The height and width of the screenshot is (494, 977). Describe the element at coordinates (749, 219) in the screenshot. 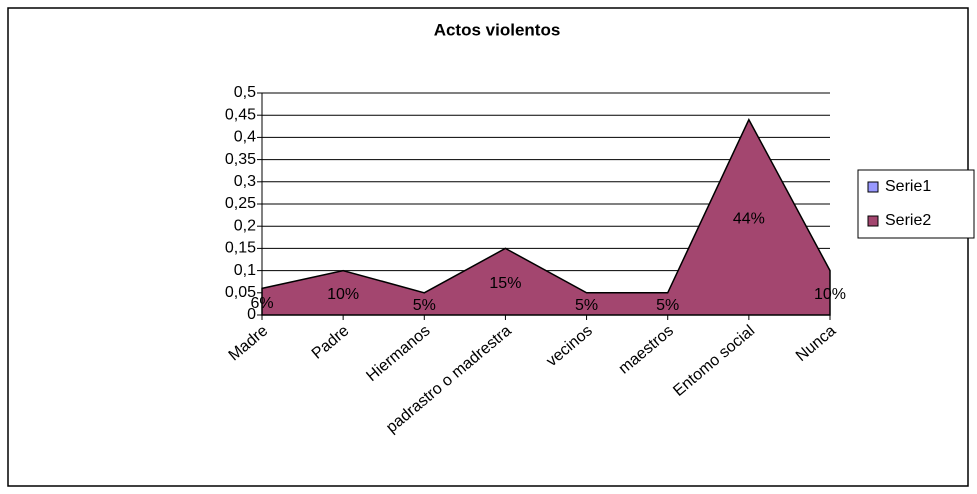

I see `data-label: 44%` at that location.